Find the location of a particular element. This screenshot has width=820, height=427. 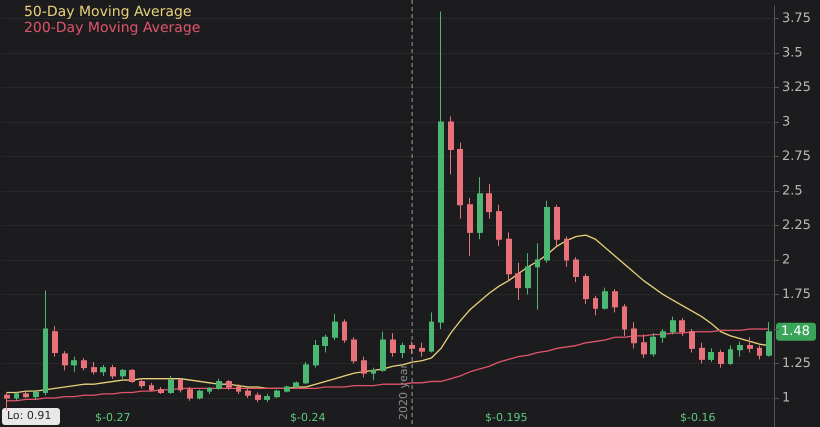

y-tick-label: 2.5 is located at coordinates (792, 190).